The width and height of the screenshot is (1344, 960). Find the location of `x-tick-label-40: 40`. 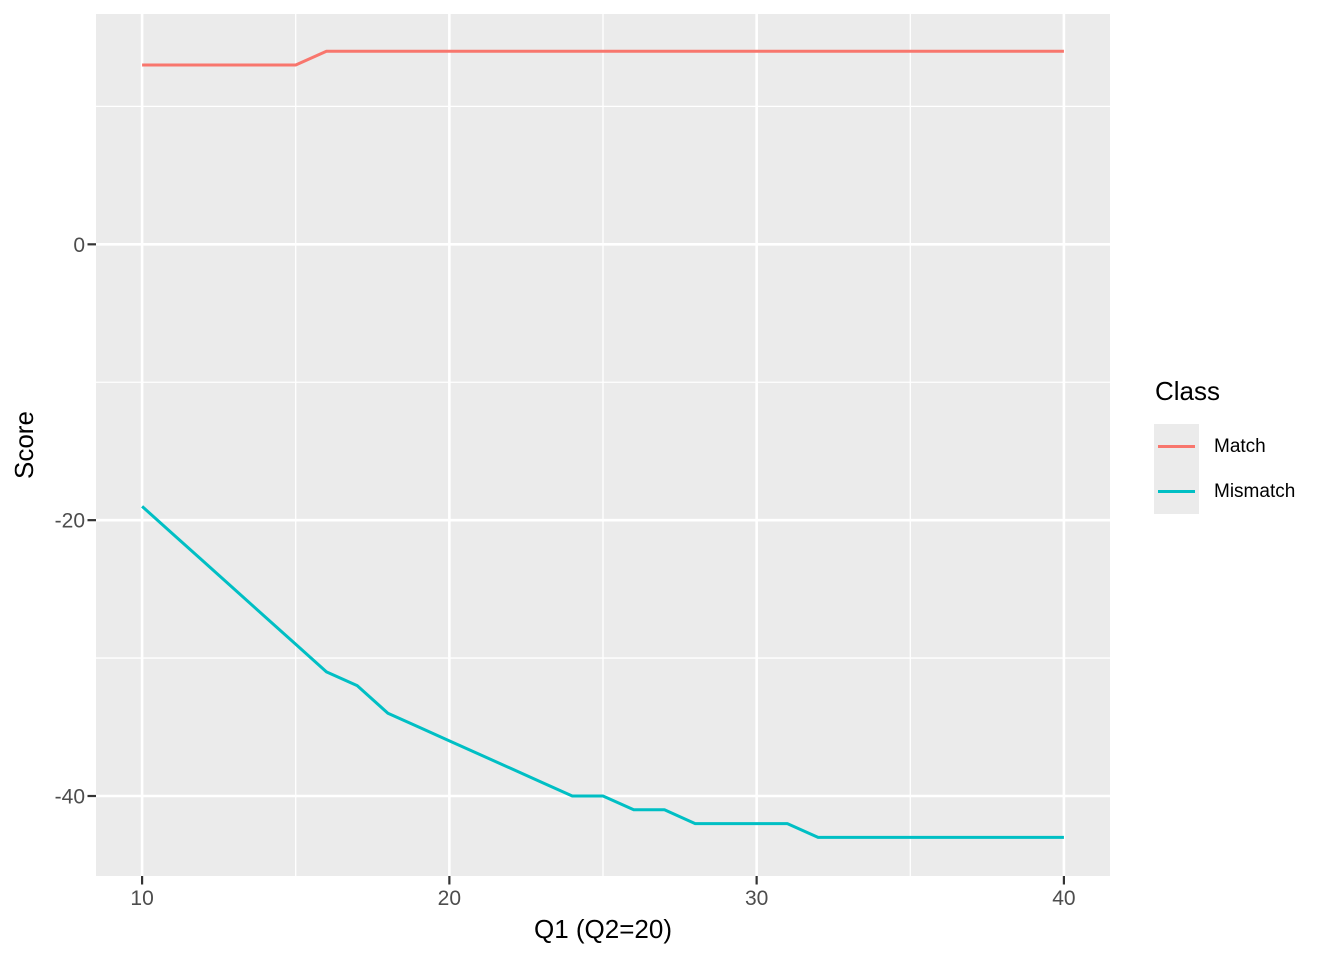

x-tick-label-40: 40 is located at coordinates (1063, 898).